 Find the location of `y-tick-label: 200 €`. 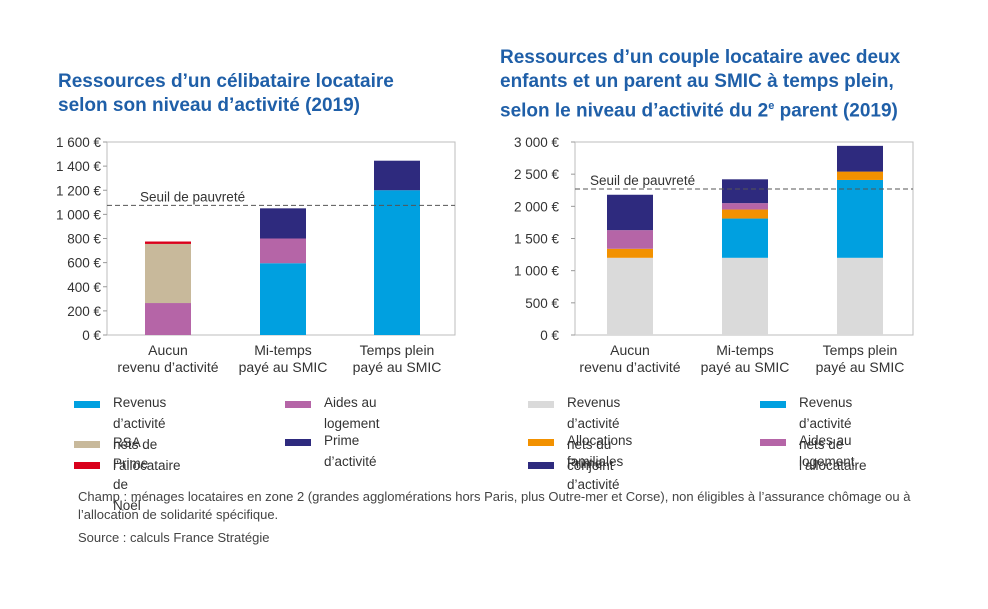

y-tick-label: 200 € is located at coordinates (84, 311).